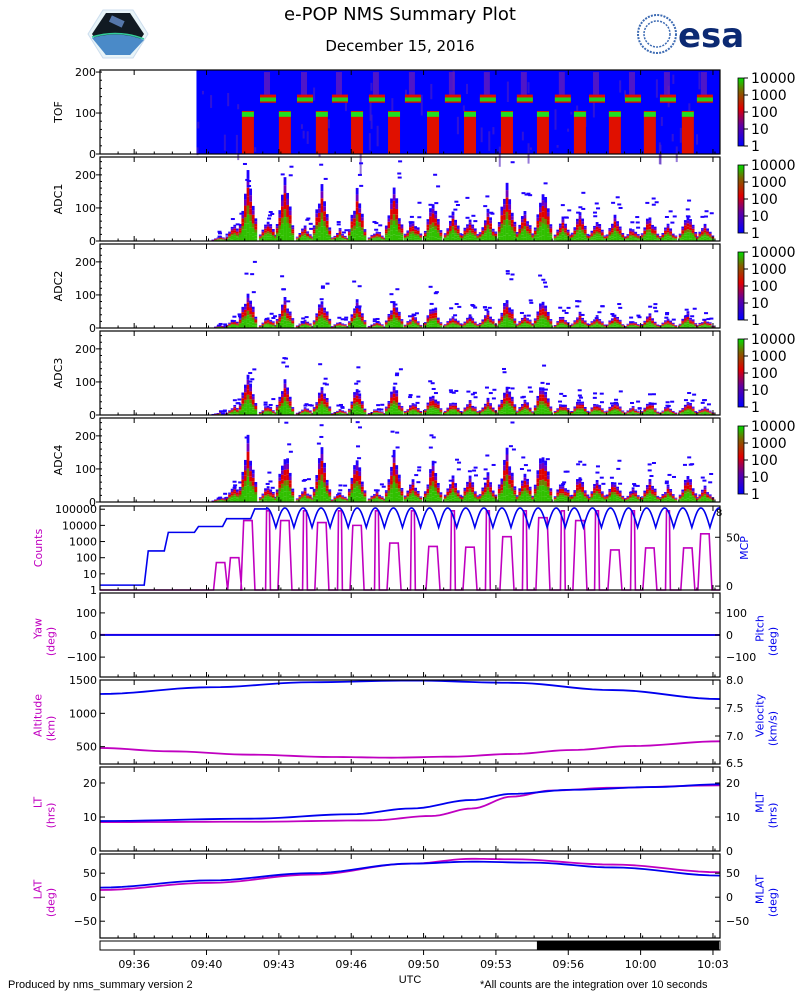 The image size is (800, 1000). Describe the element at coordinates (542, 132) in the screenshot. I see `tof-burst-column` at that location.